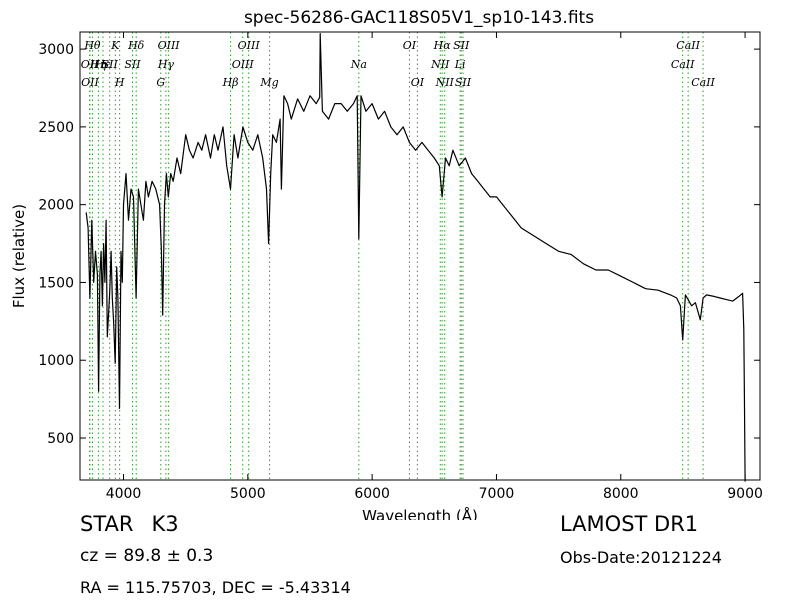 The height and width of the screenshot is (600, 800). What do you see at coordinates (166, 64) in the screenshot?
I see `line-marker-label: Hγ` at bounding box center [166, 64].